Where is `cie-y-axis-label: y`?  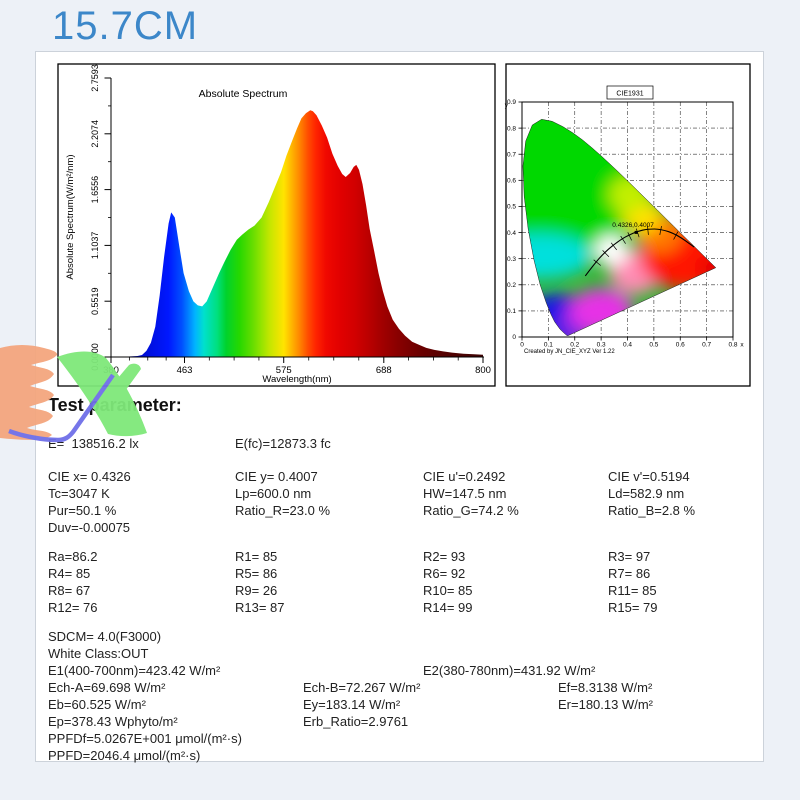 cie-y-axis-label: y is located at coordinates (507, 105).